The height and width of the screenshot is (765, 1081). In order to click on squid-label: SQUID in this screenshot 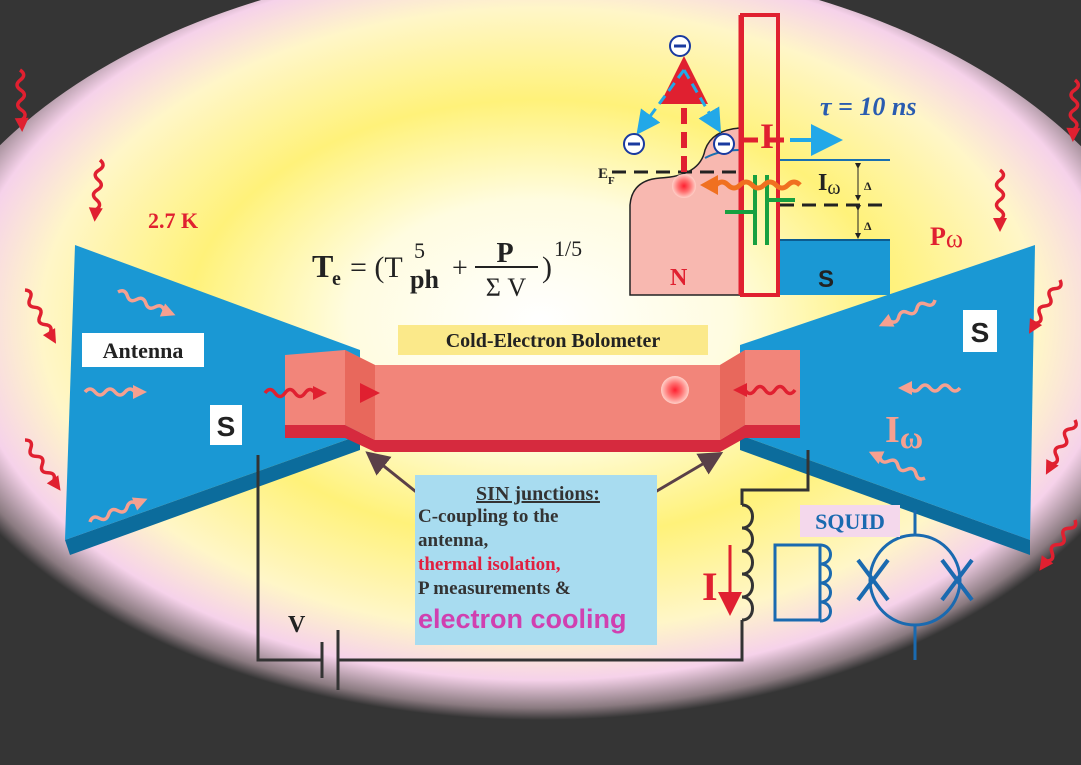, I will do `click(850, 521)`.